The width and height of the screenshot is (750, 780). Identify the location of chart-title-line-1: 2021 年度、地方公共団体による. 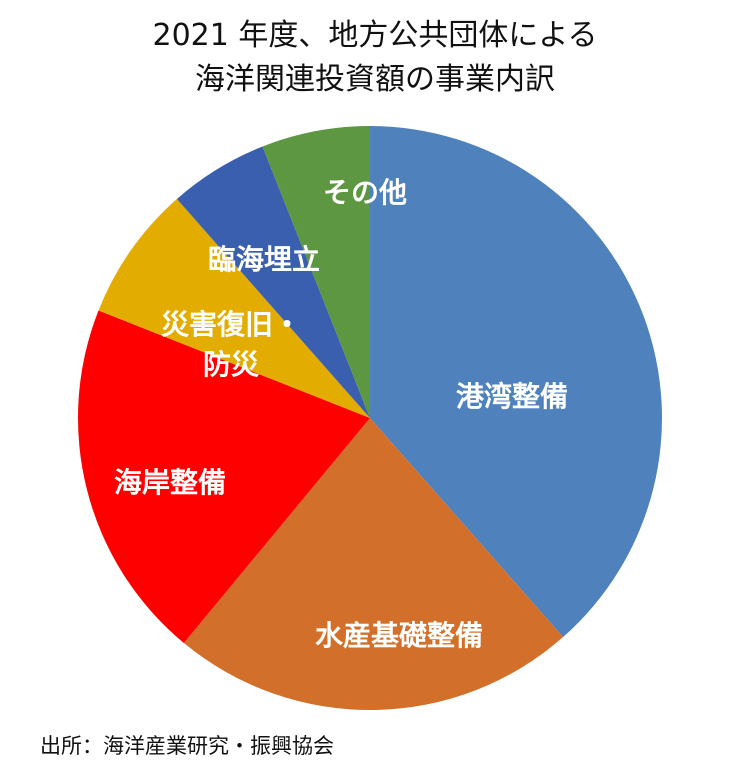
(375, 35).